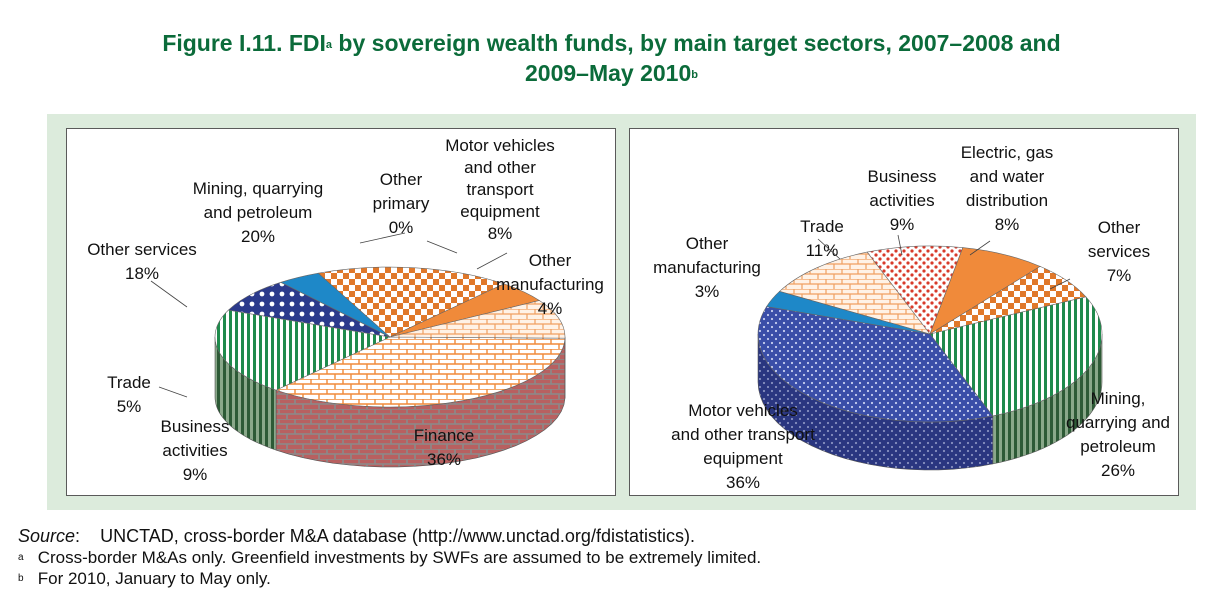 The image size is (1223, 608). I want to click on source-label: Source, so click(47, 536).